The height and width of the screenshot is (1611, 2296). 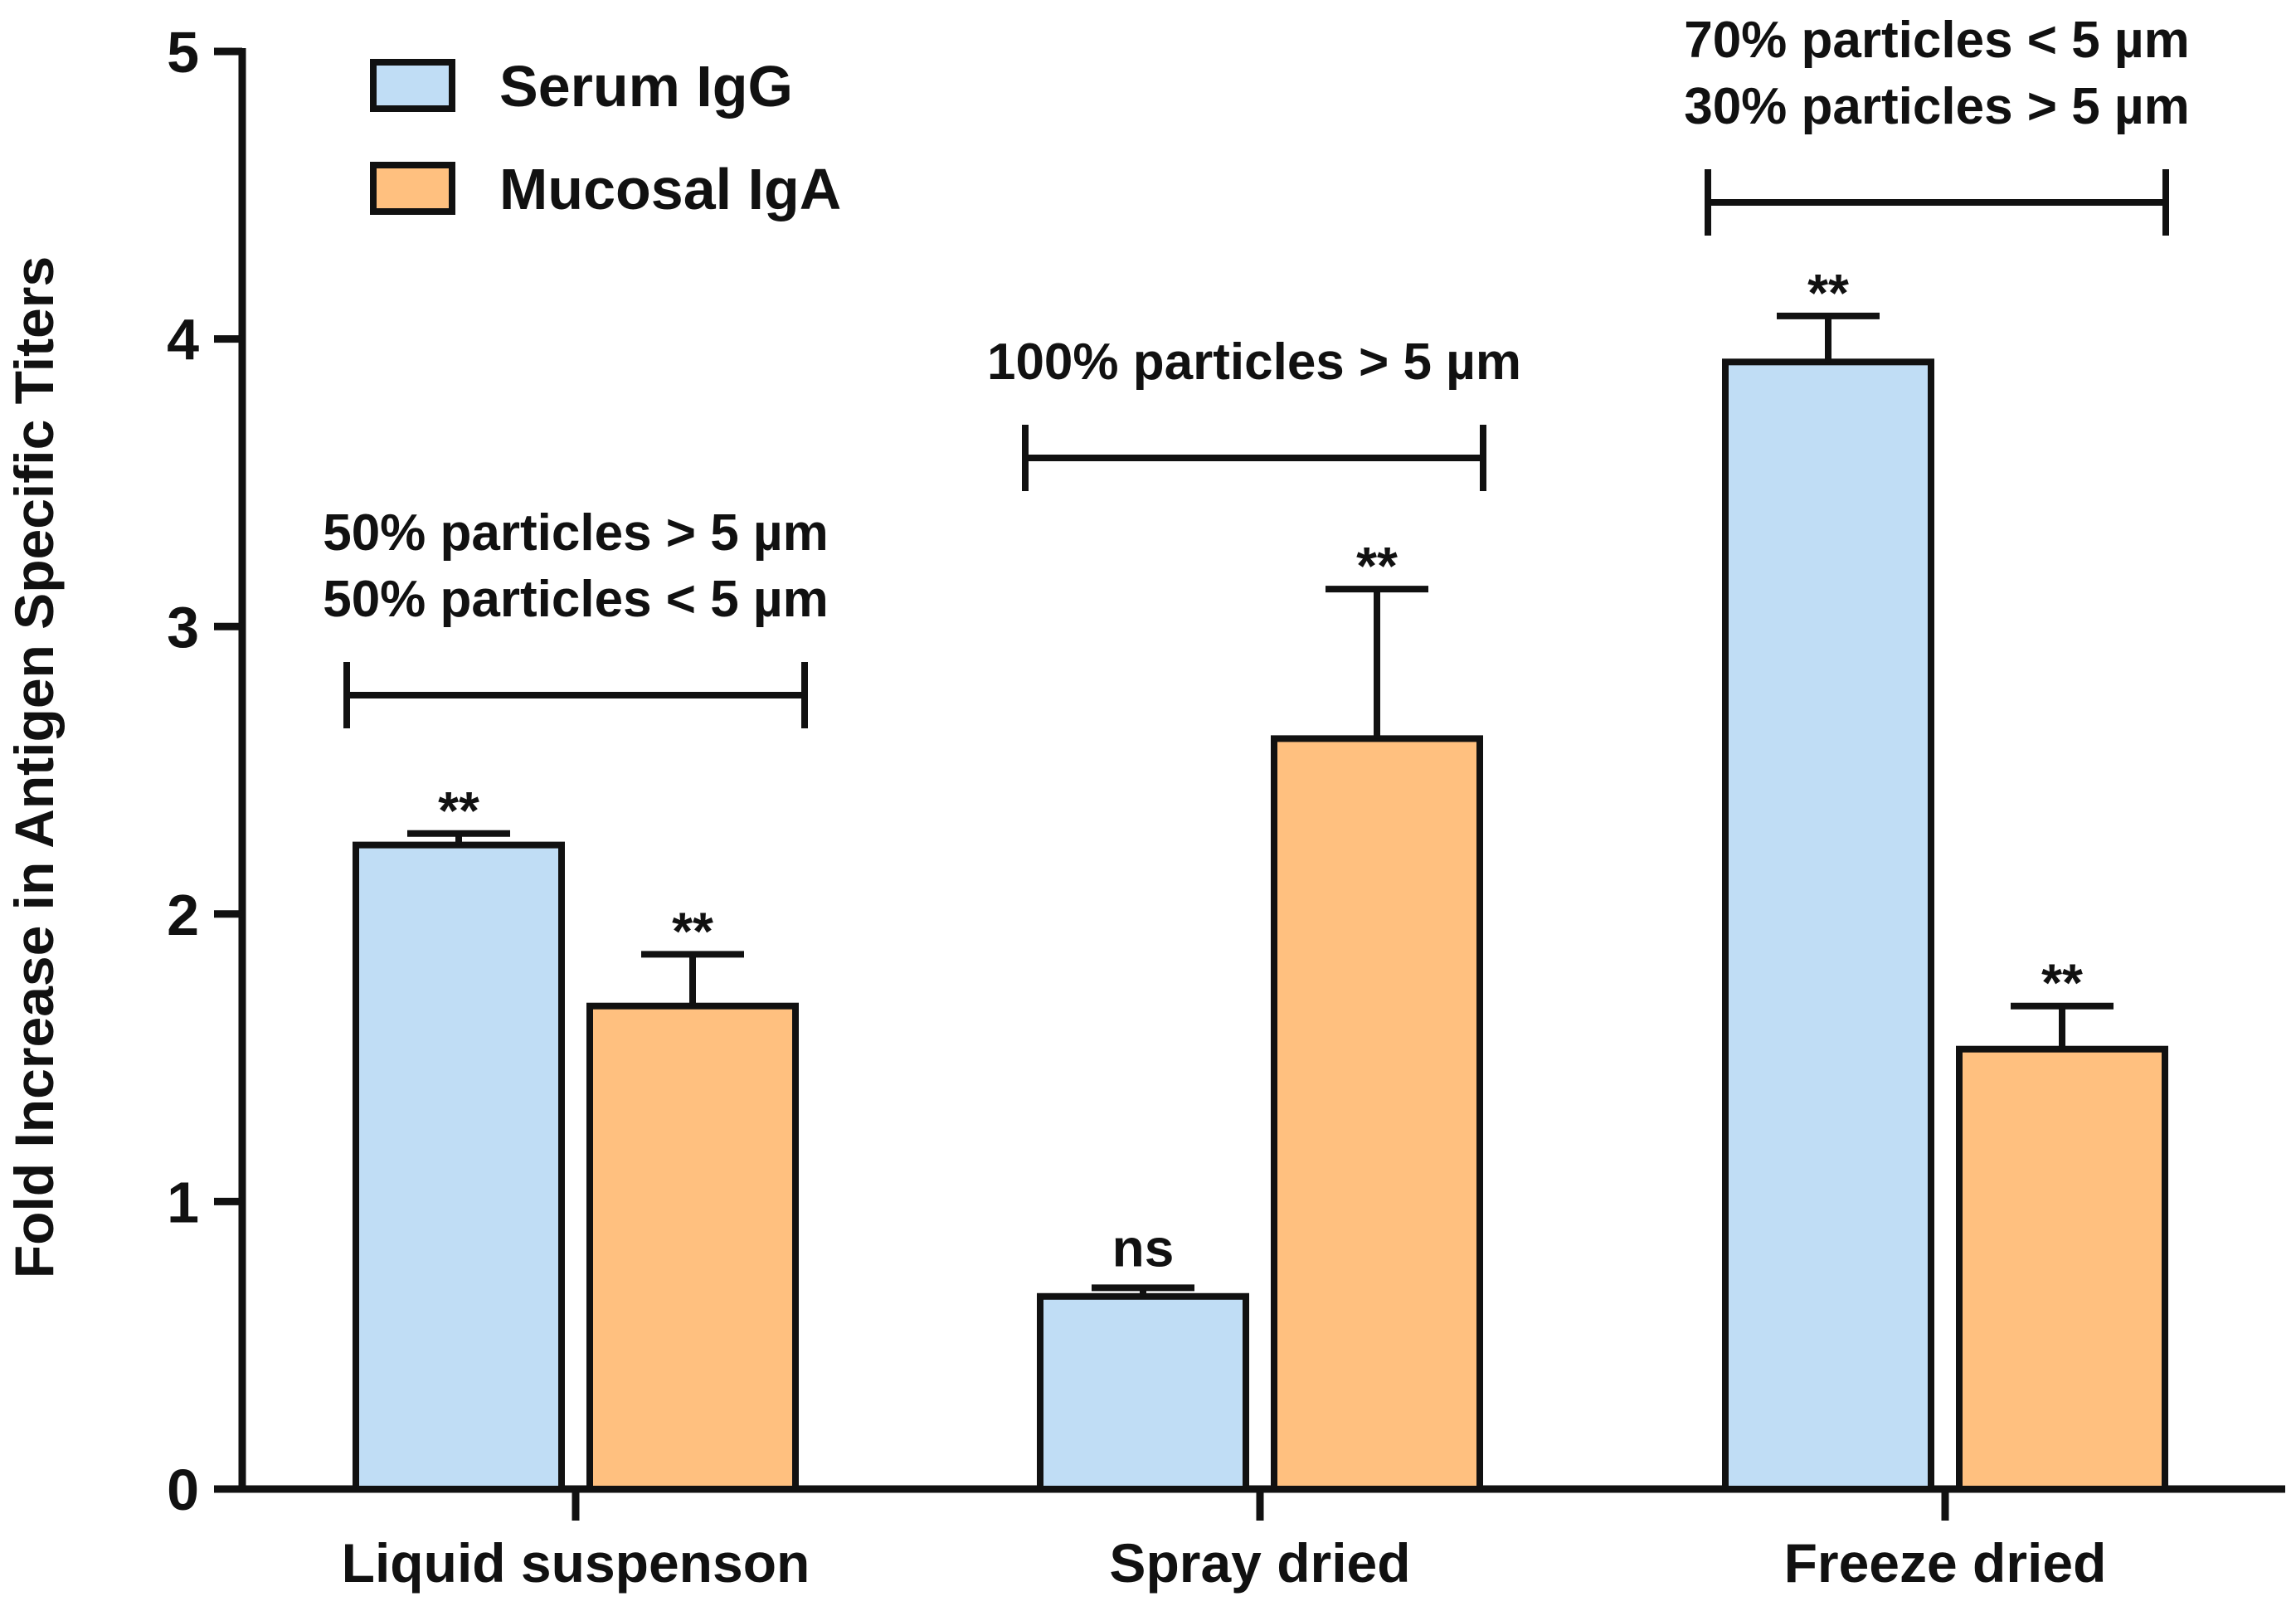 I want to click on y-tick-label: 0, so click(x=183, y=1490).